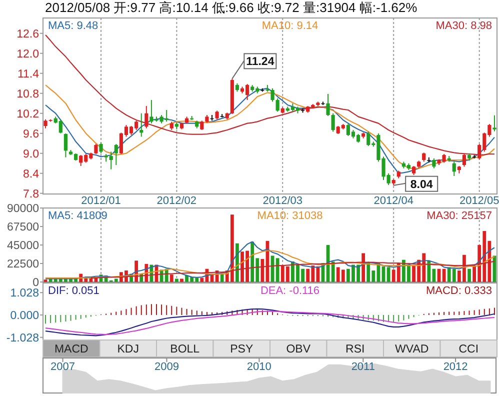 The image size is (499, 396). What do you see at coordinates (101, 201) in the screenshot?
I see `x-tick-label: 2012/01` at bounding box center [101, 201].